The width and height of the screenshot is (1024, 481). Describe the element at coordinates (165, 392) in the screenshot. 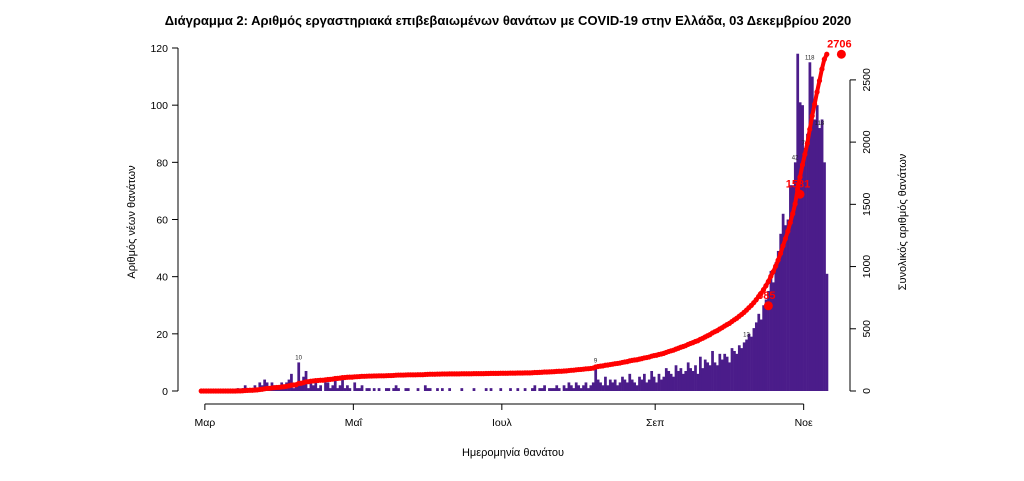

I see `y-tick-label: 0` at that location.